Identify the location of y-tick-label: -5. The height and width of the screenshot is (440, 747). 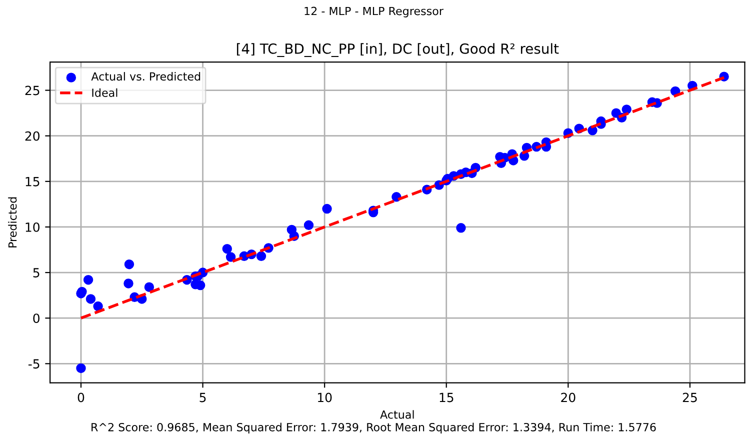
(34, 364).